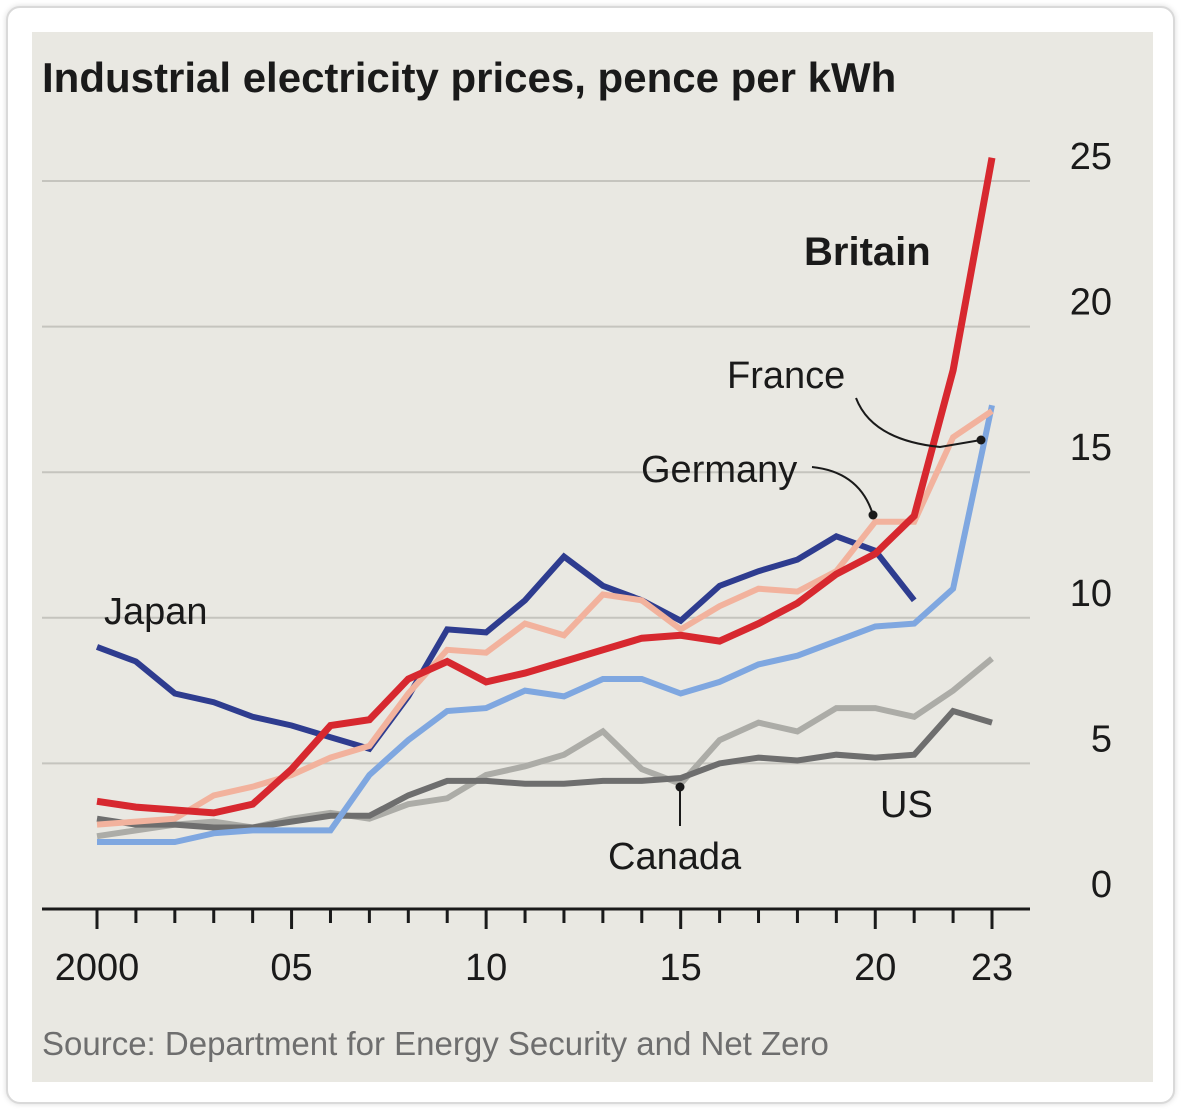  What do you see at coordinates (719, 470) in the screenshot?
I see `series-label-germany: Germany` at bounding box center [719, 470].